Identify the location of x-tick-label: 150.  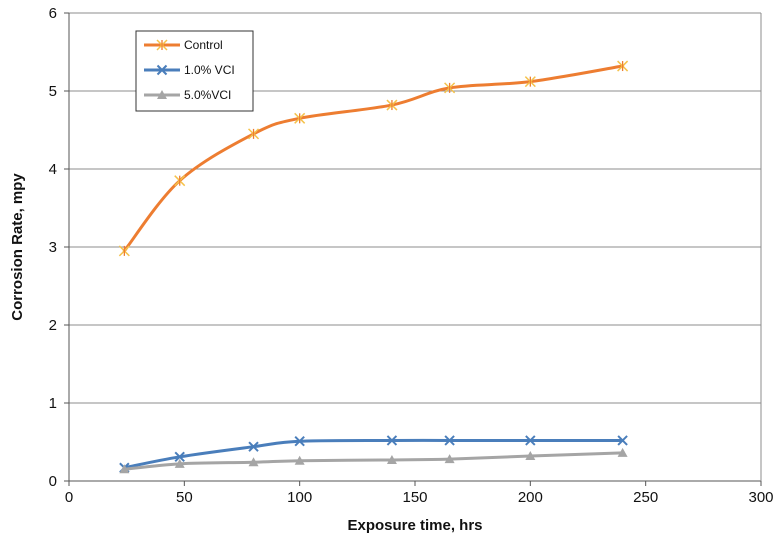
(414, 497).